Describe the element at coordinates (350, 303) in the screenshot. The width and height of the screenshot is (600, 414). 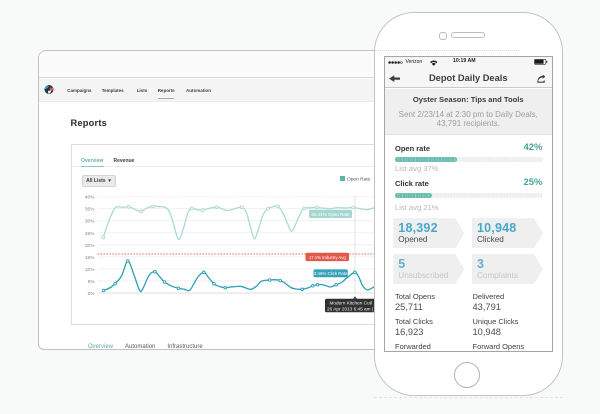
I see `svg-text: Modern Kitchen Cutl` at that location.